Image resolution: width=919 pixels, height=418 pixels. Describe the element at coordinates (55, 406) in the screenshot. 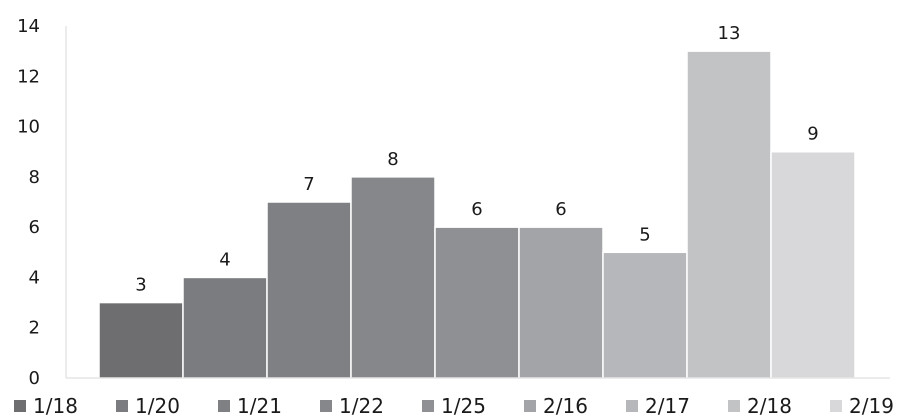

I see `legend-label: 1/18` at that location.